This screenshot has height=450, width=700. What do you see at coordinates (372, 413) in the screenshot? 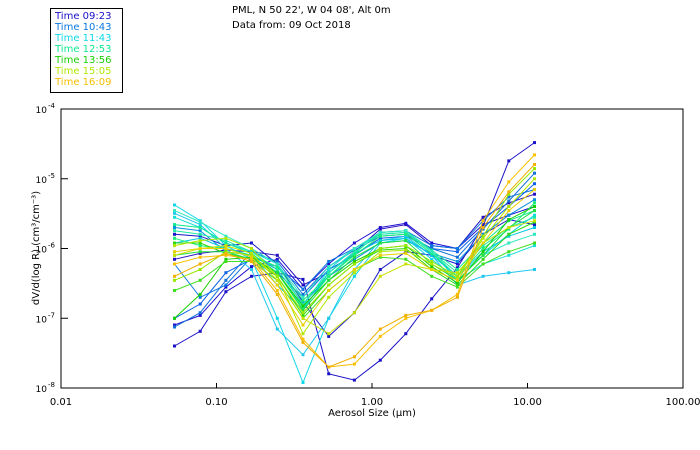
I see `x-axis-label: Aerosol Size (μm)` at bounding box center [372, 413].